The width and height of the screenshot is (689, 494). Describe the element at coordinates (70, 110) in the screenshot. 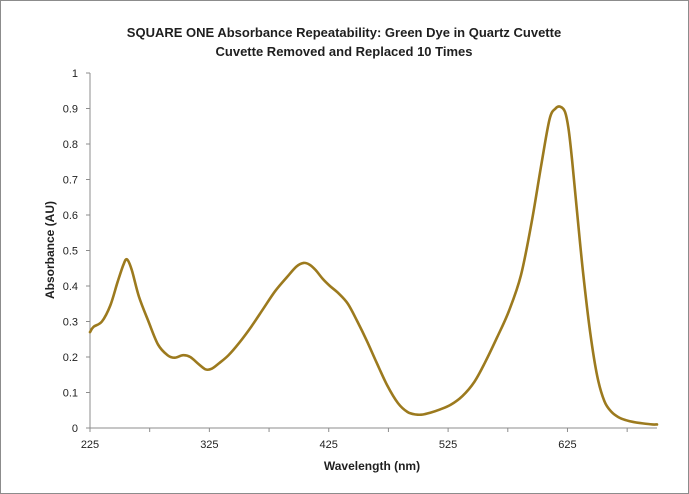

I see `y-tick-label: 0.9` at that location.